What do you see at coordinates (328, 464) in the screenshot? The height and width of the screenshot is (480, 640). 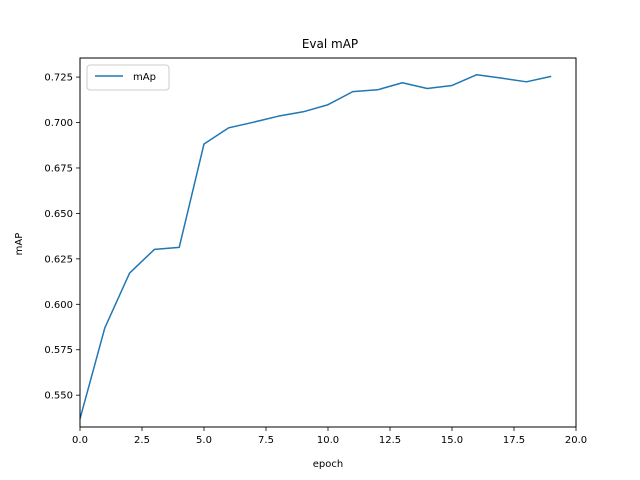 I see `x-axis-label: epoch` at bounding box center [328, 464].